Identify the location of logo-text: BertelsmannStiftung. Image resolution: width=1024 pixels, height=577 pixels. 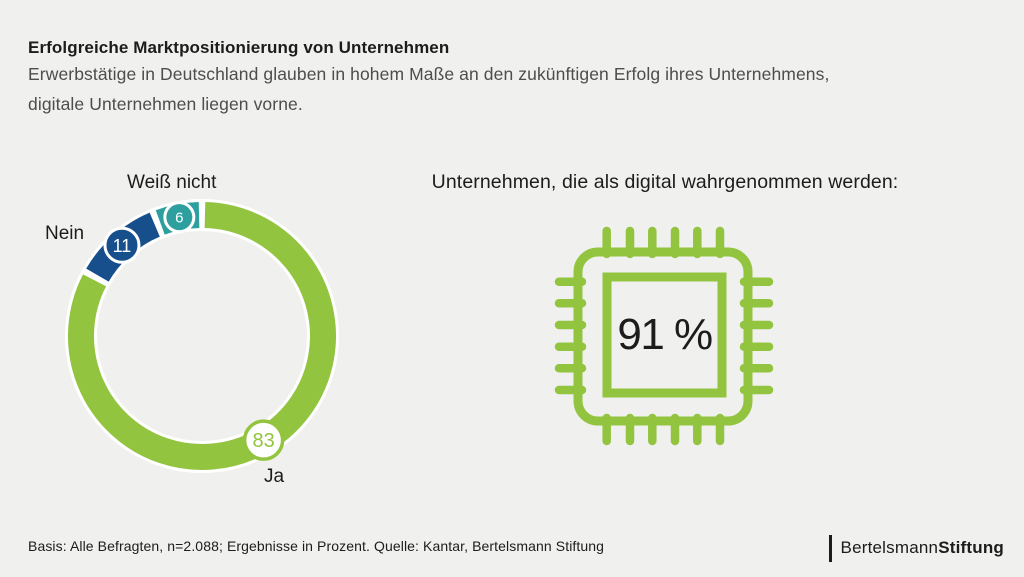
(922, 547).